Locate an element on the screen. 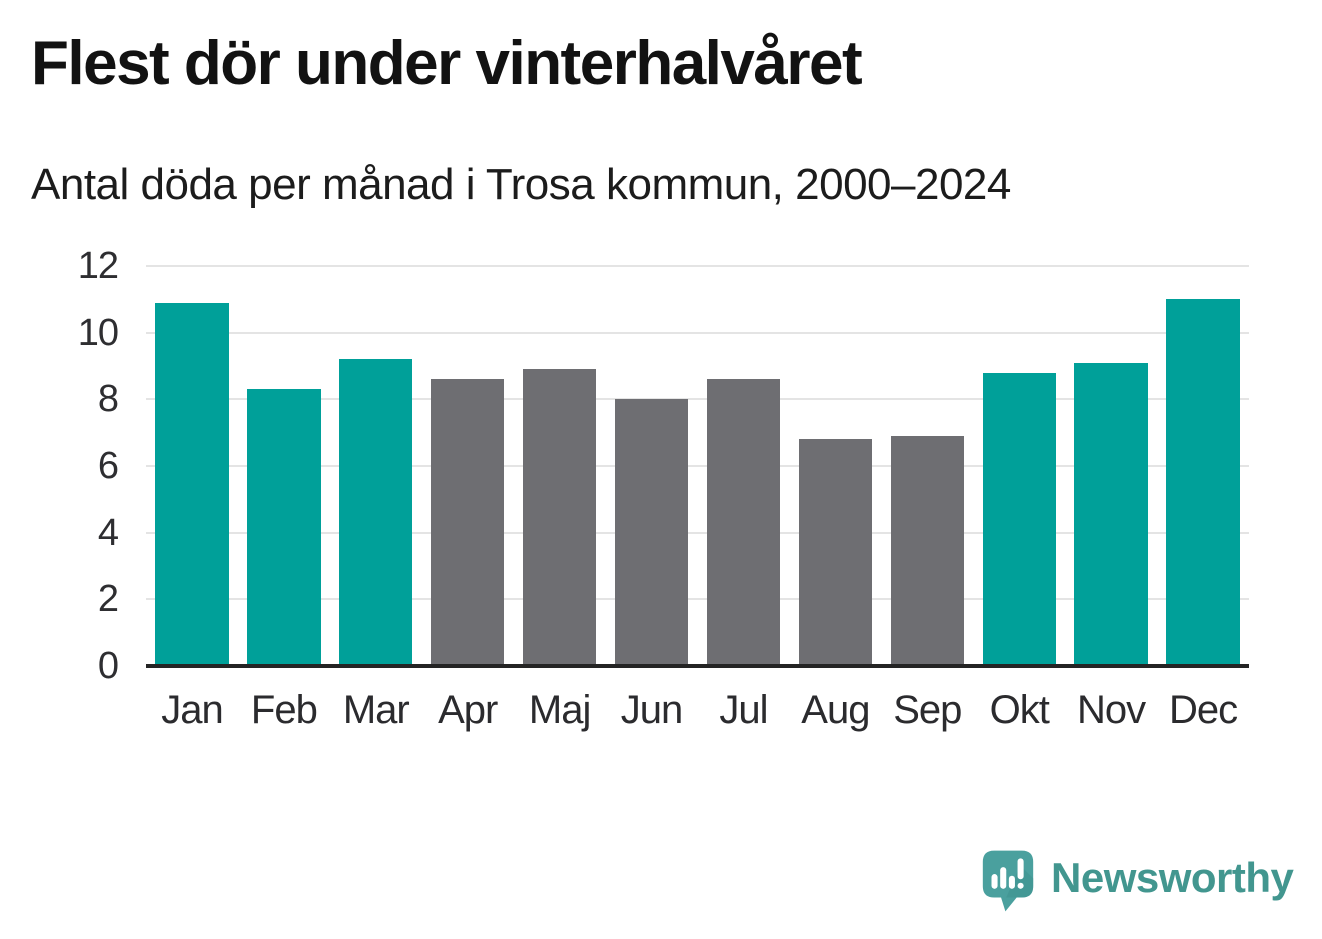 The width and height of the screenshot is (1322, 939). gridline-y2 is located at coordinates (697, 599).